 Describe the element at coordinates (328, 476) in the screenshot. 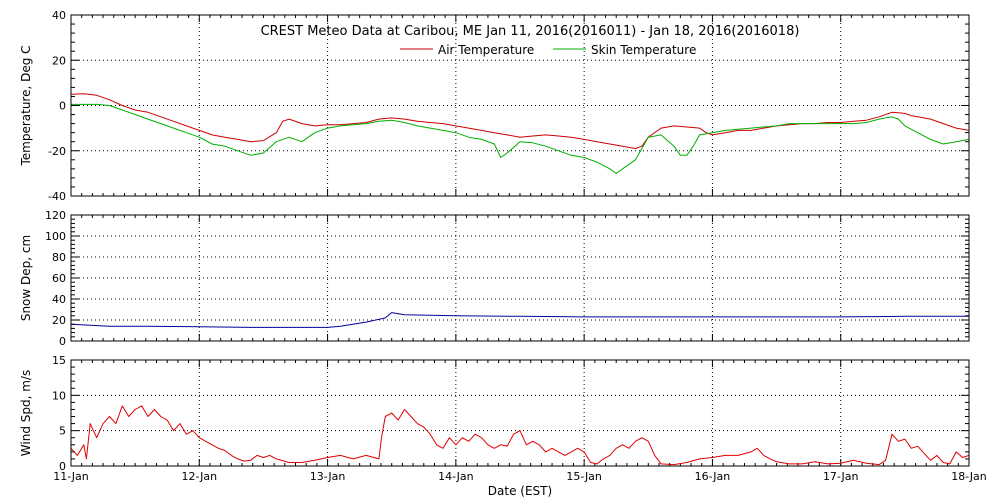

I see `x-tick-label: 13-Jan` at that location.